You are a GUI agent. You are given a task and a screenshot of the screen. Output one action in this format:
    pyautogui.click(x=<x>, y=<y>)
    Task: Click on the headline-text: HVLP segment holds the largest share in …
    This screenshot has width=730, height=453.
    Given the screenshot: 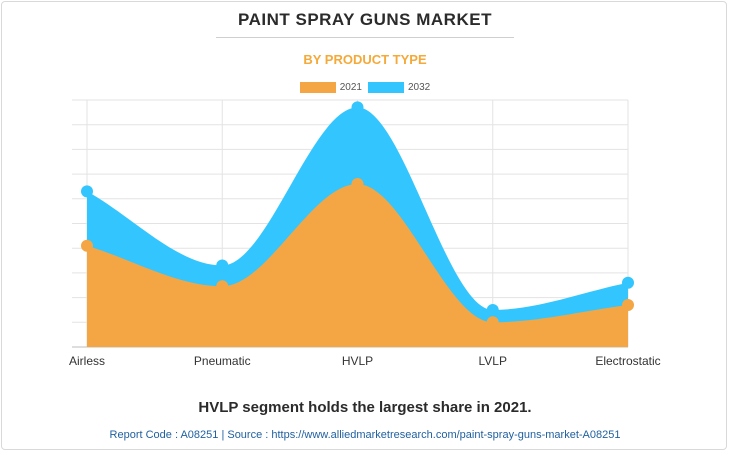 What is the action you would take?
    pyautogui.click(x=365, y=407)
    